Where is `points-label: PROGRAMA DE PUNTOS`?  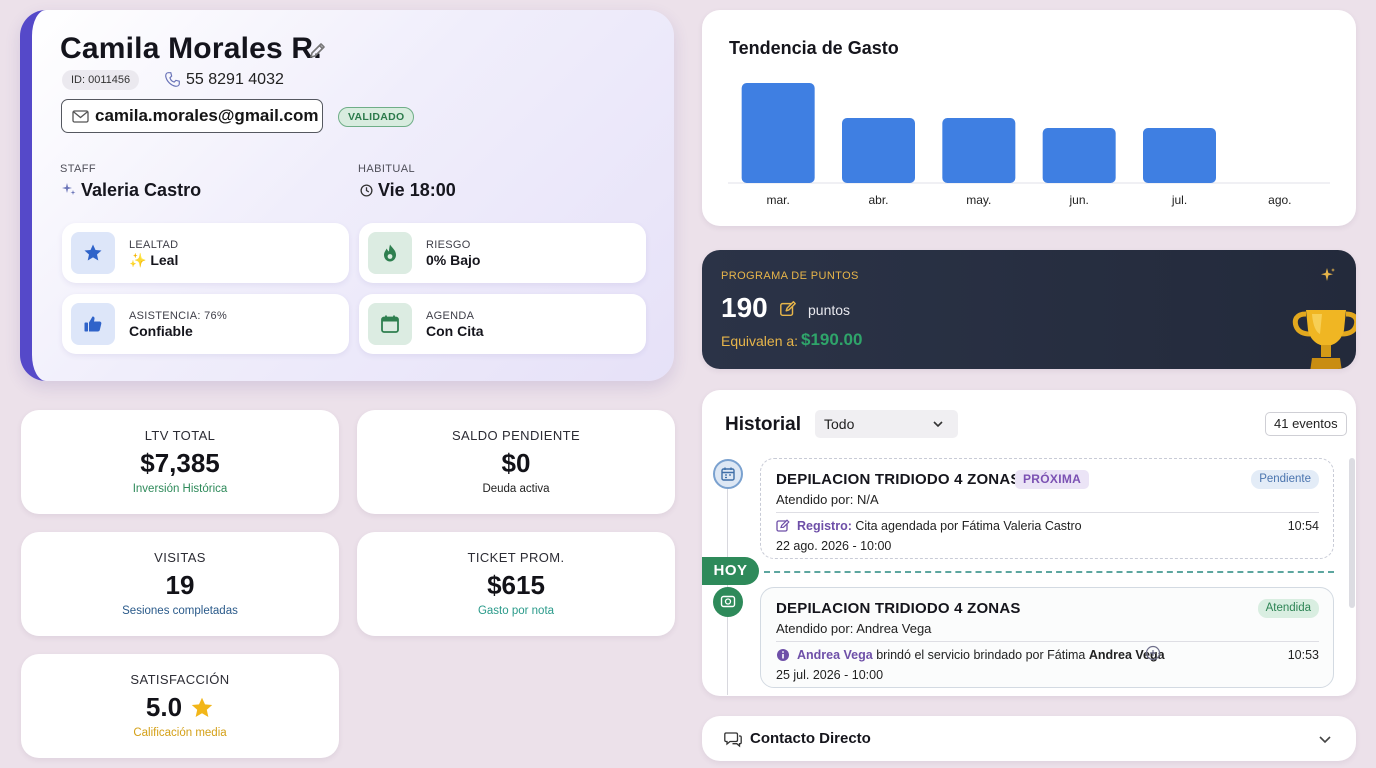
points-label: PROGRAMA DE PUNTOS is located at coordinates (790, 276).